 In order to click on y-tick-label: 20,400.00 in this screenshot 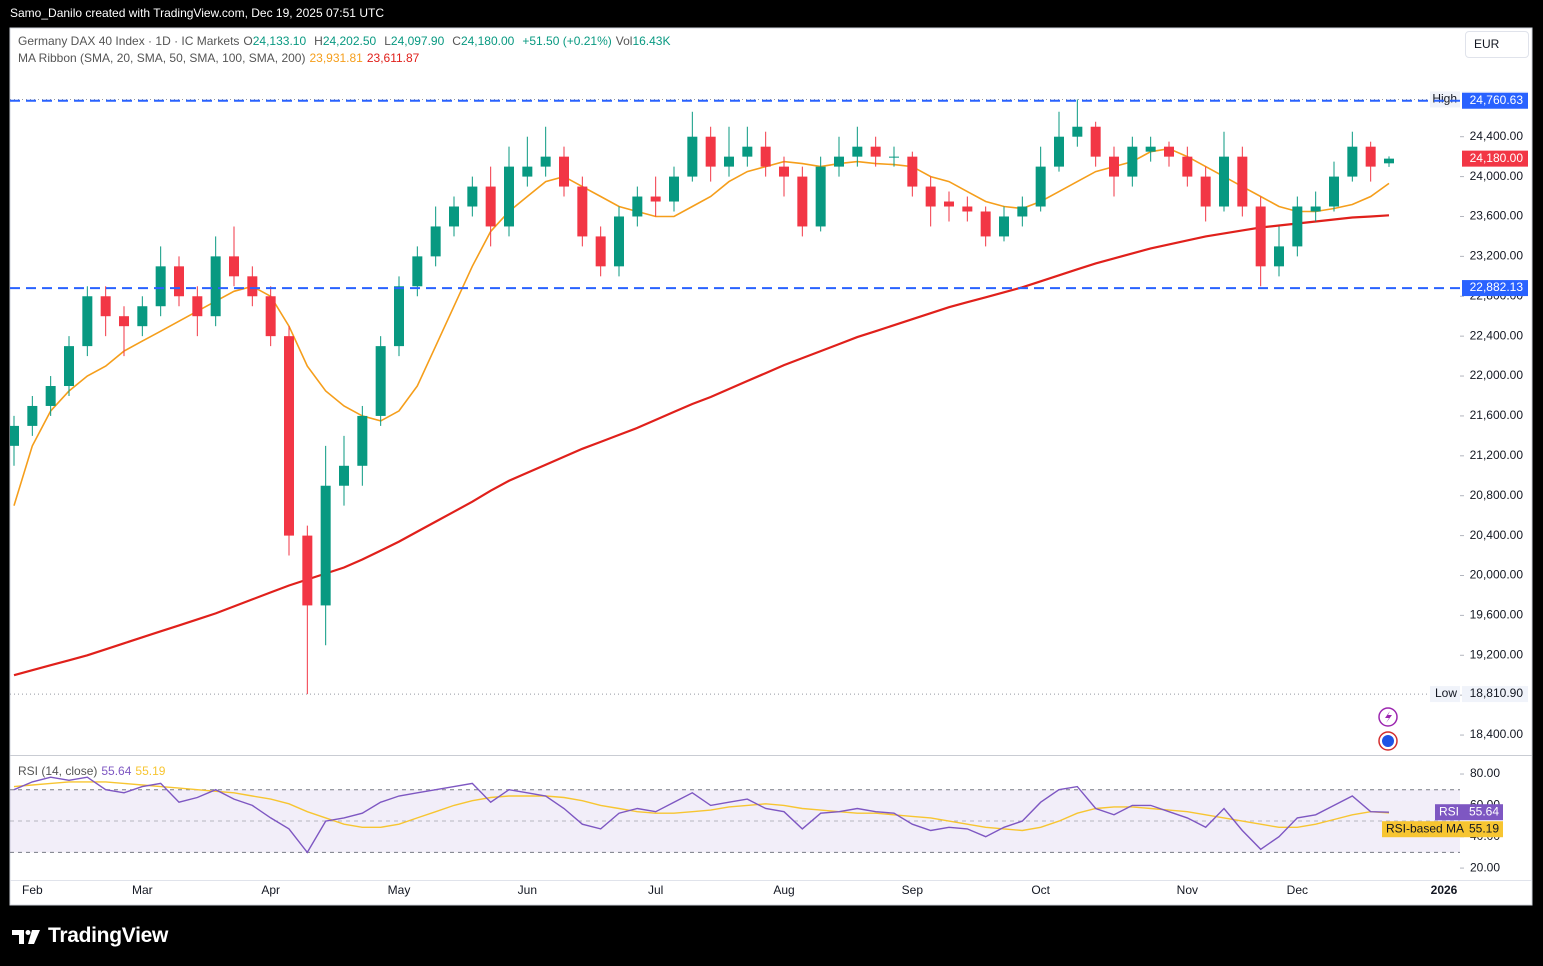, I will do `click(1497, 535)`.